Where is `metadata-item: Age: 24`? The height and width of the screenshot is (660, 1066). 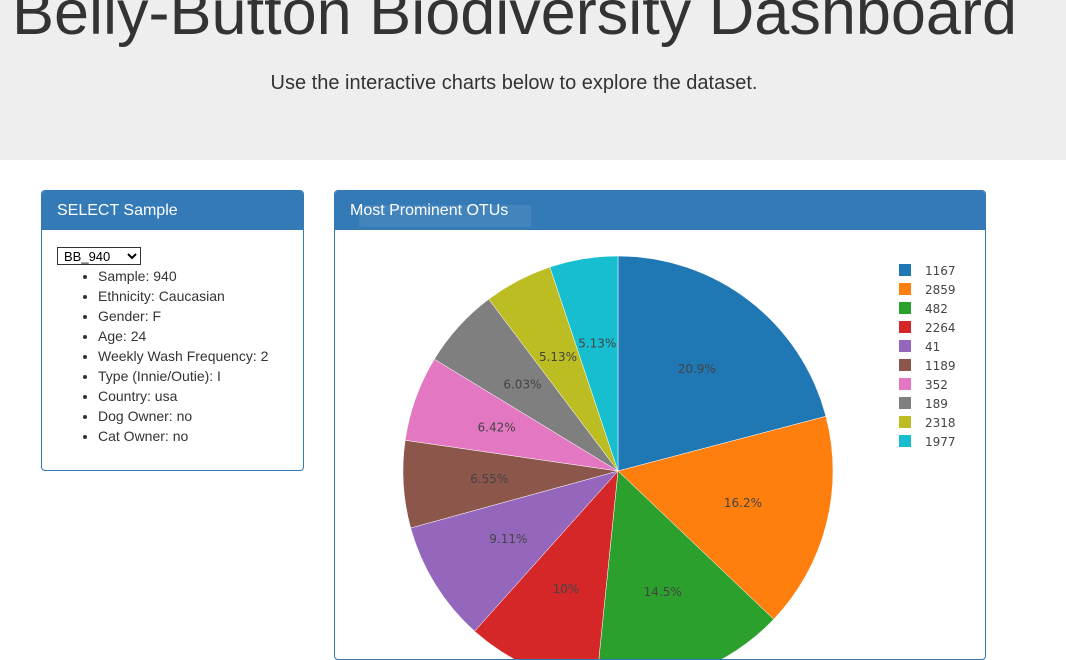 metadata-item: Age: 24 is located at coordinates (183, 336).